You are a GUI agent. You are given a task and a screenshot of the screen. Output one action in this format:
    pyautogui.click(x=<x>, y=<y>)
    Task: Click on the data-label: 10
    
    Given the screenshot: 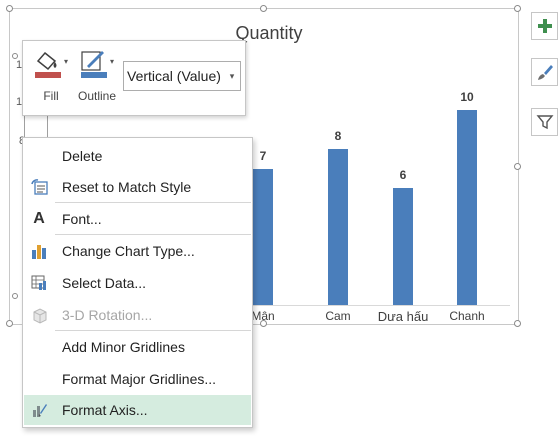 What is the action you would take?
    pyautogui.click(x=467, y=97)
    